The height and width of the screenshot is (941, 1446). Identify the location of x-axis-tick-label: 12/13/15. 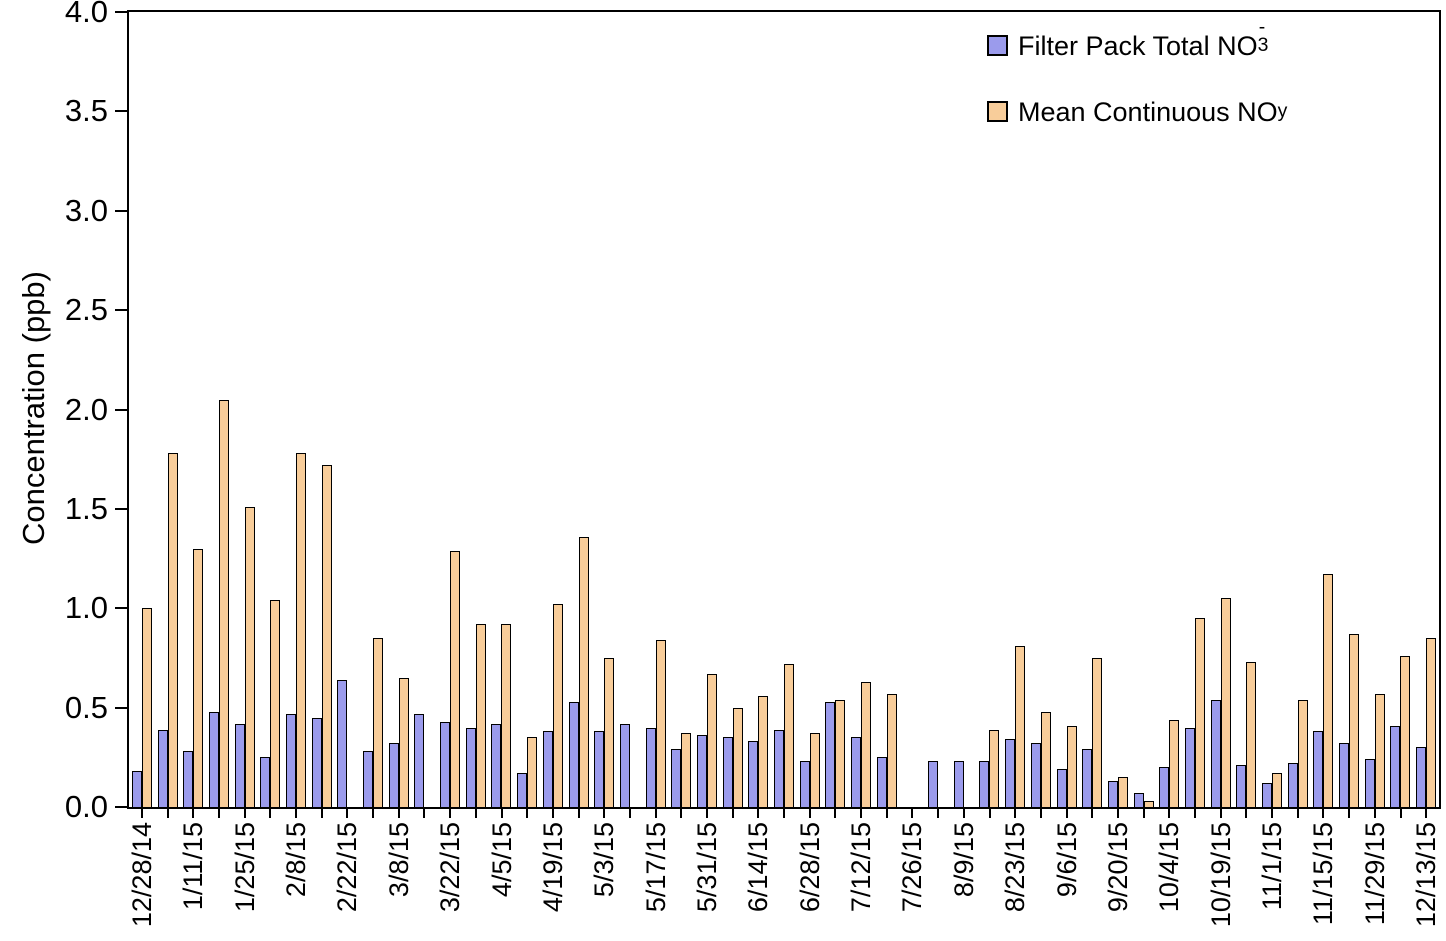
(1426, 875).